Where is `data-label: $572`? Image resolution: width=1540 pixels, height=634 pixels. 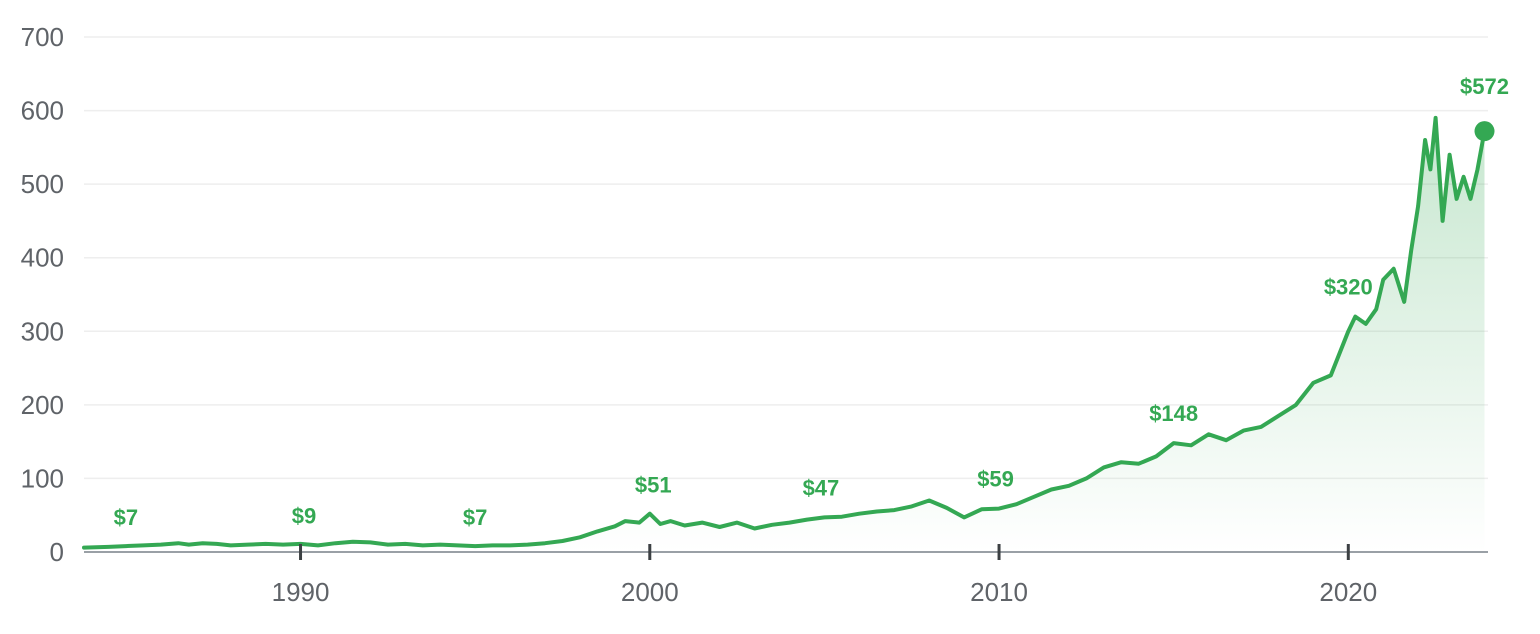 data-label: $572 is located at coordinates (1484, 86).